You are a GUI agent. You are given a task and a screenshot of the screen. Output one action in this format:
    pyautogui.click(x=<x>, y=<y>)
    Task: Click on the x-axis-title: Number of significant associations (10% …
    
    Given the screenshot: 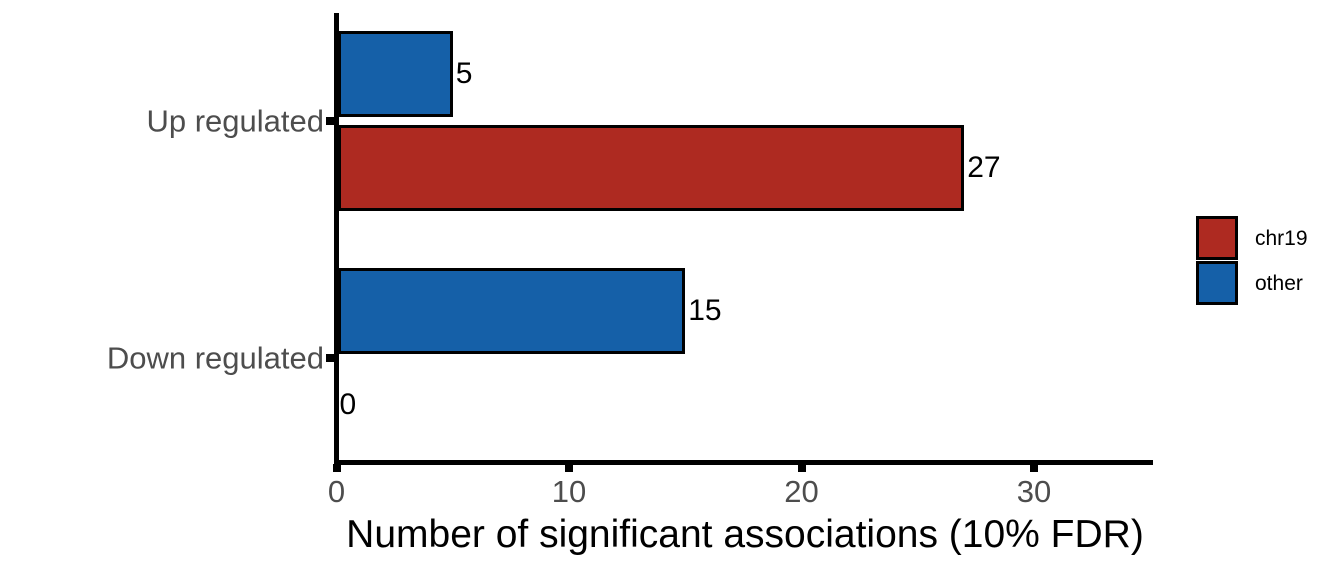 What is the action you would take?
    pyautogui.click(x=745, y=534)
    